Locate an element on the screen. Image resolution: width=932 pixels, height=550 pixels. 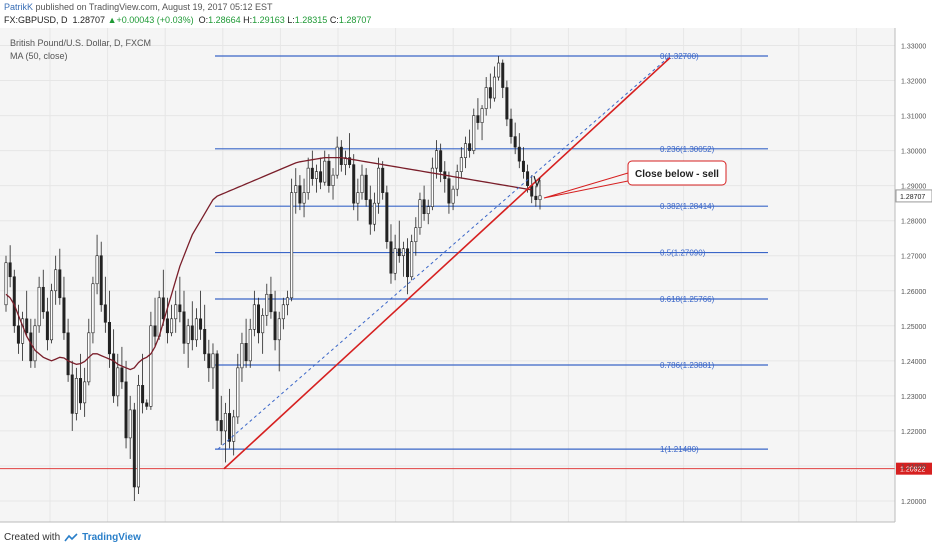
tradingview-brand: TradingView is located at coordinates (111, 537).